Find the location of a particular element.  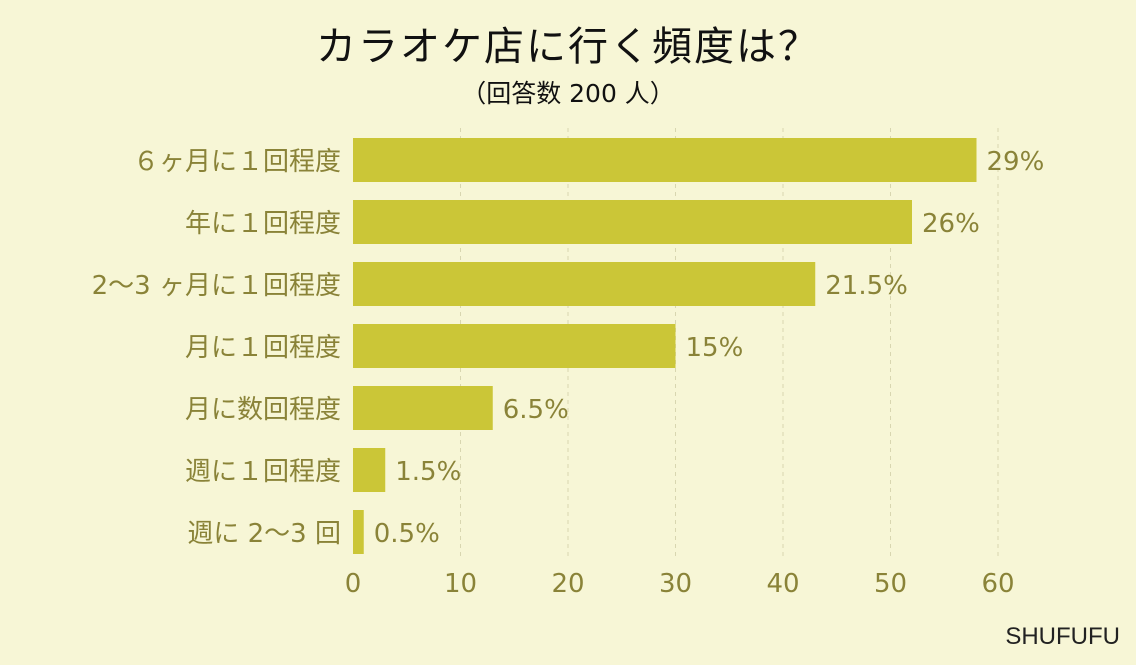

category-label: 月に数回程度 is located at coordinates (263, 410).